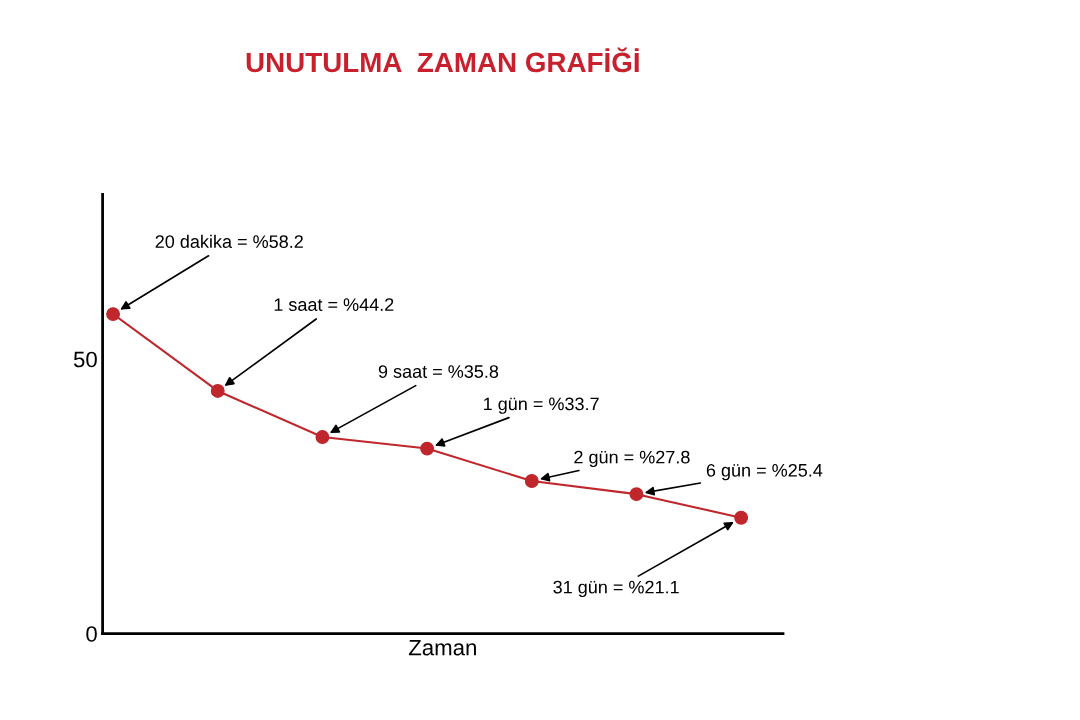  Describe the element at coordinates (438, 371) in the screenshot. I see `data-label: 9 saat = %35.8` at that location.